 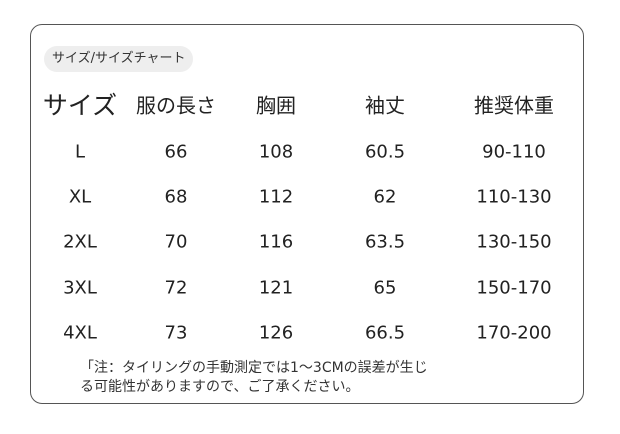 What do you see at coordinates (176, 152) in the screenshot?
I see `table-cell: 66` at bounding box center [176, 152].